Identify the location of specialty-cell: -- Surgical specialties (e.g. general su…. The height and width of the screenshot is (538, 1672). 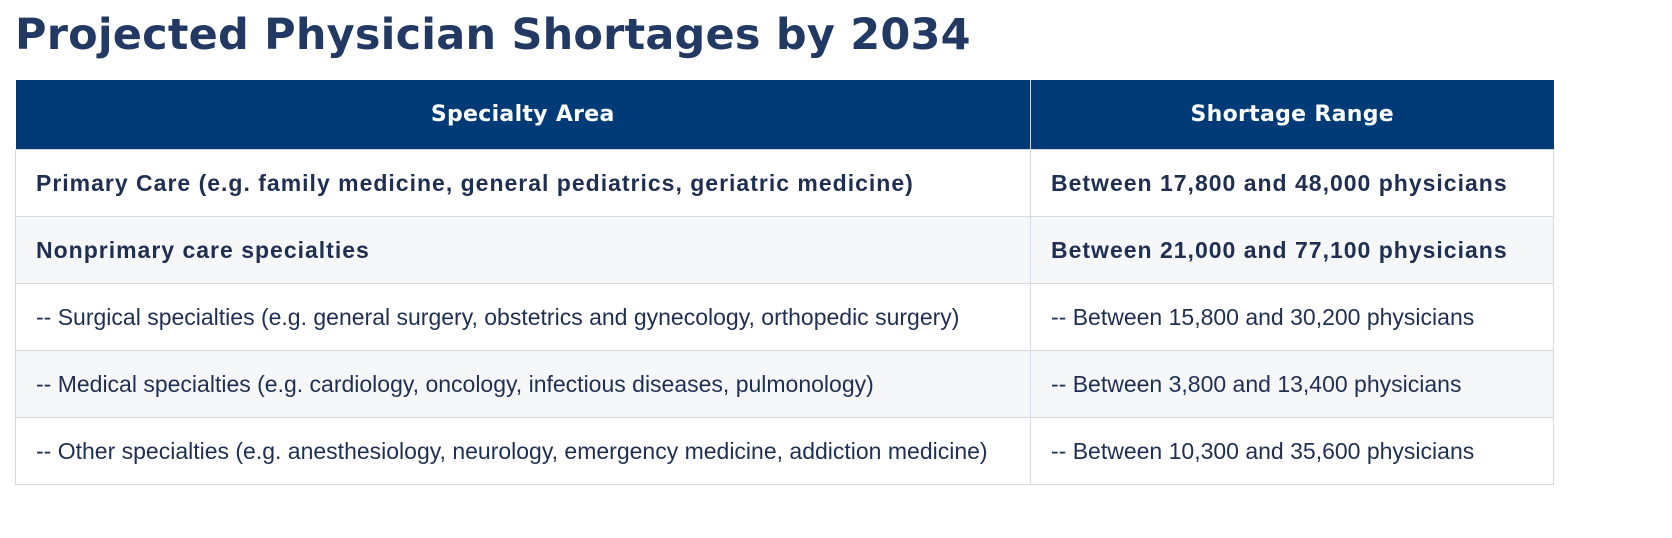
(523, 317).